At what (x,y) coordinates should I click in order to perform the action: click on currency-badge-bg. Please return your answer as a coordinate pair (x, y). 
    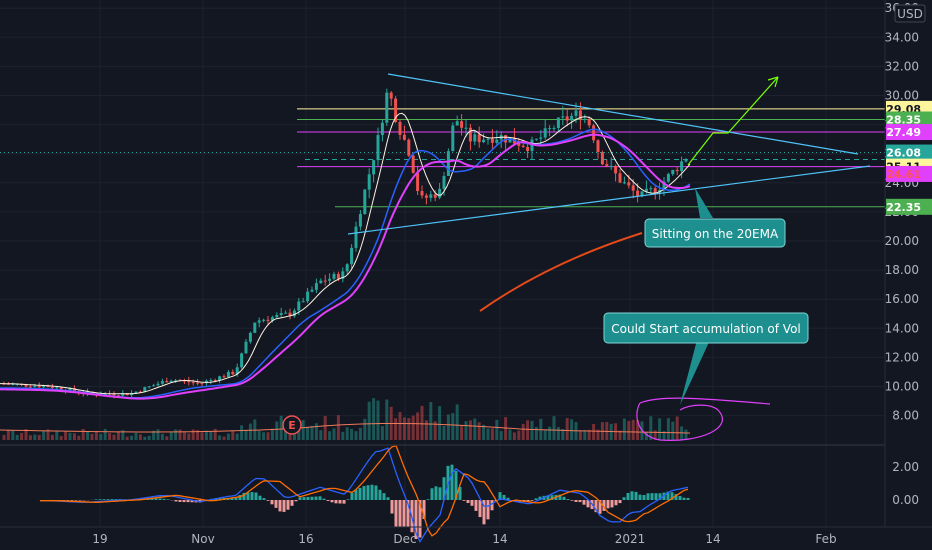
    Looking at the image, I should click on (910, 13).